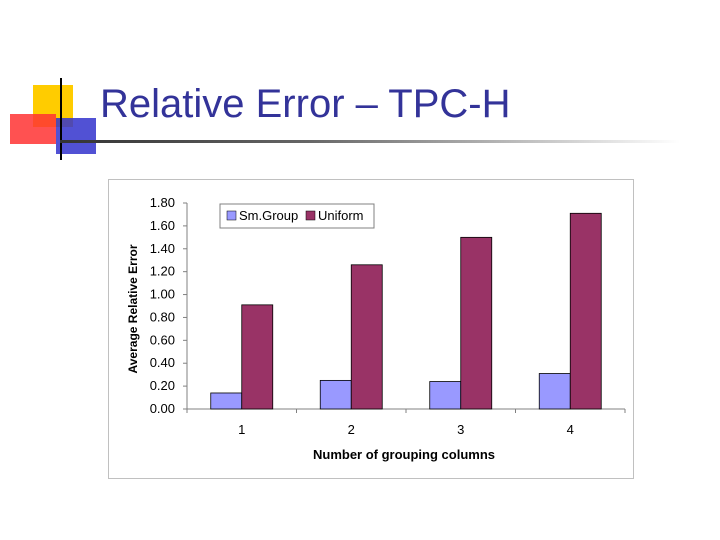  Describe the element at coordinates (162, 271) in the screenshot. I see `y-tick-label: 1.20` at that location.